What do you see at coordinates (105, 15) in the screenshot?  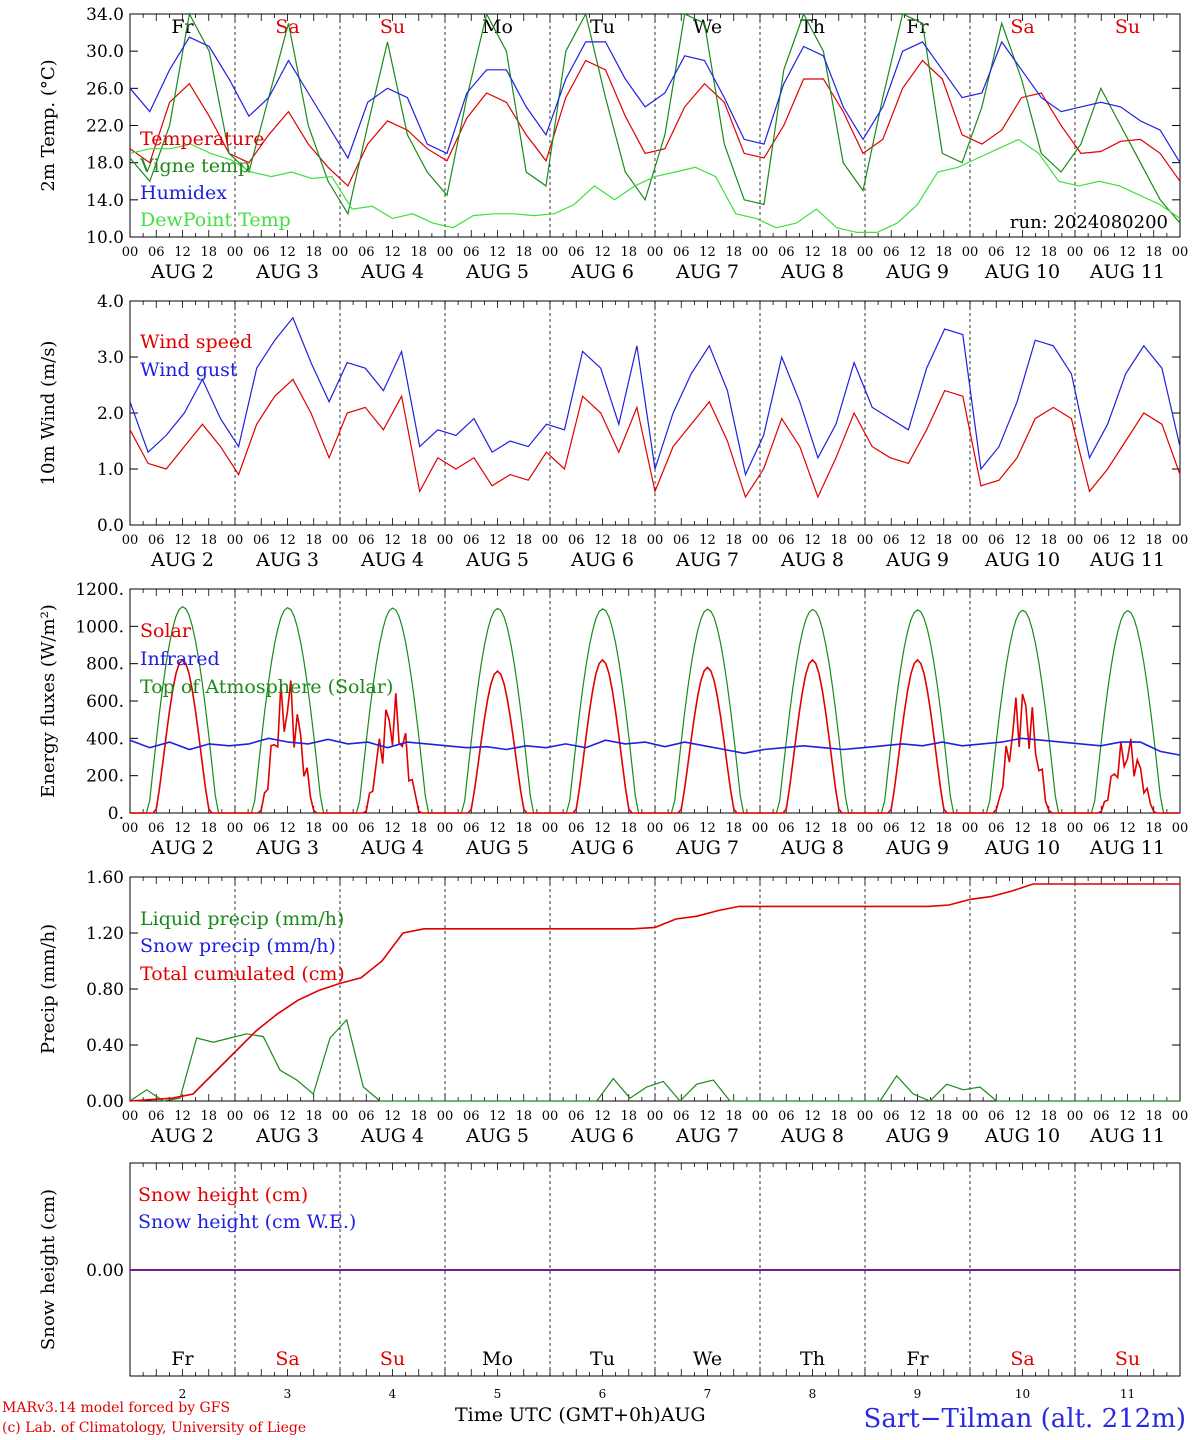 I see `y-tick-label: 34.0` at bounding box center [105, 15].